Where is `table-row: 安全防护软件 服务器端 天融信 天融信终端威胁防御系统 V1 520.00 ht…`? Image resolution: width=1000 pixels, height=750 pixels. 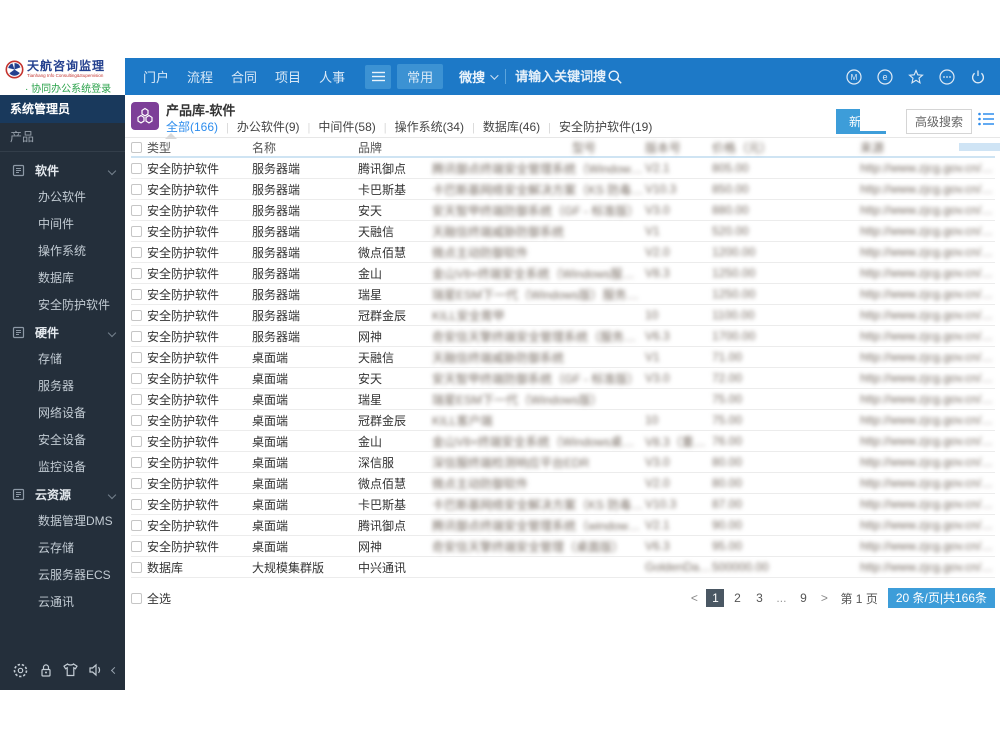
table-row: 安全防护软件 服务器端 天融信 天融信终端威胁防御系统 V1 520.00 ht… is located at coordinates (563, 231).